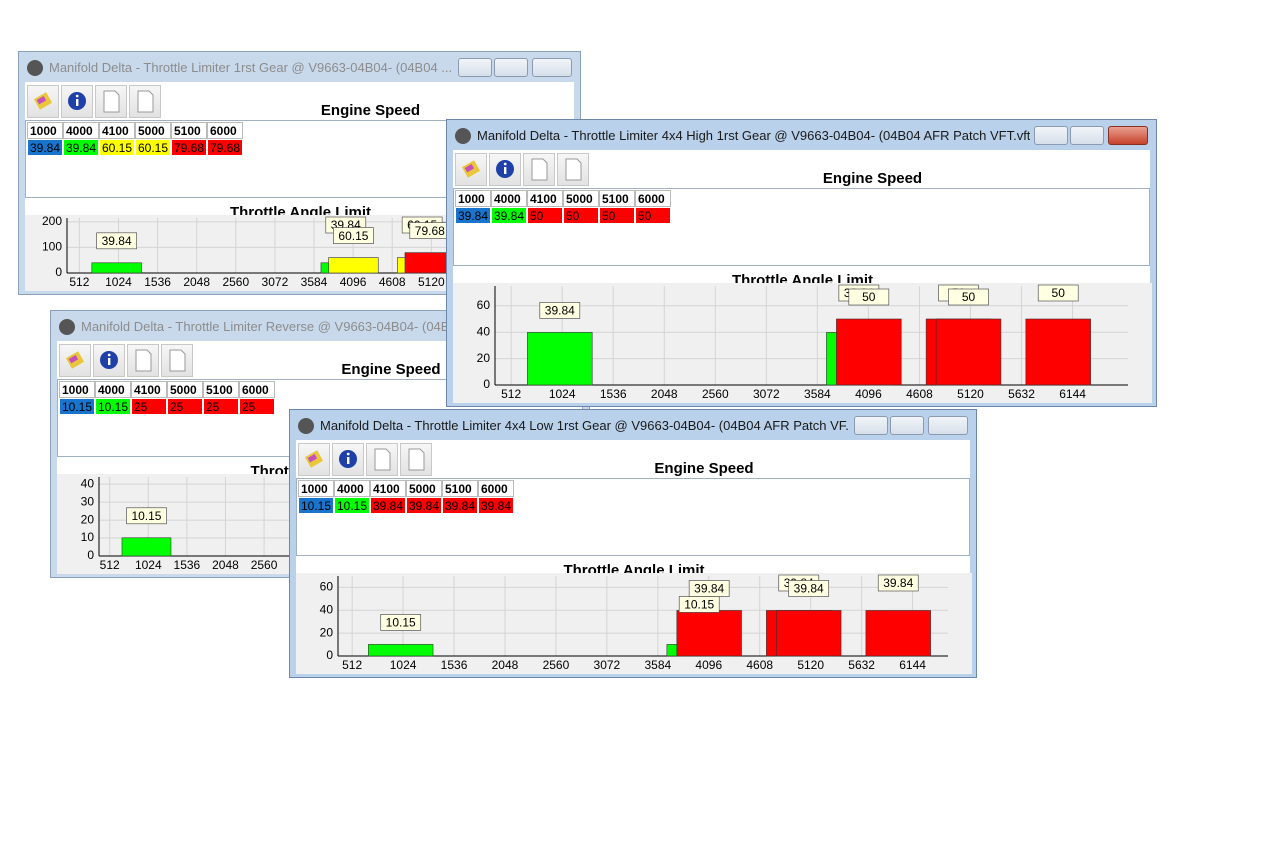 This screenshot has width=1279, height=858. What do you see at coordinates (617, 198) in the screenshot?
I see `header-cell: 5100` at bounding box center [617, 198].